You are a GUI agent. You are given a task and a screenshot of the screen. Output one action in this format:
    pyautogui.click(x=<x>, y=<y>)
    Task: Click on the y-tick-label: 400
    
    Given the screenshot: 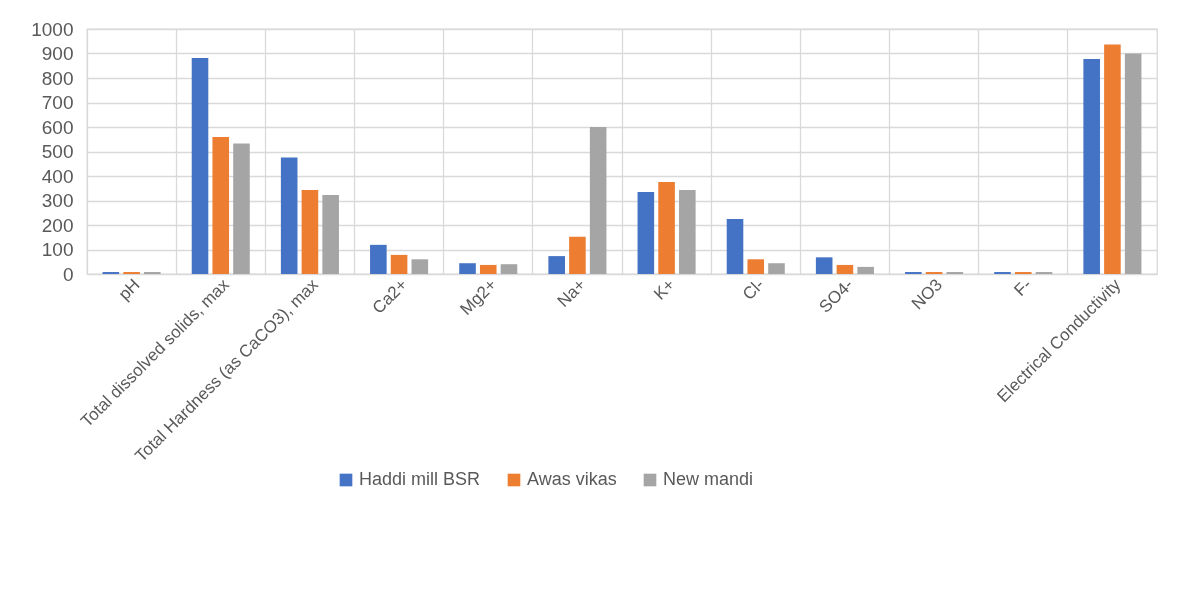 What is the action you would take?
    pyautogui.click(x=57, y=176)
    